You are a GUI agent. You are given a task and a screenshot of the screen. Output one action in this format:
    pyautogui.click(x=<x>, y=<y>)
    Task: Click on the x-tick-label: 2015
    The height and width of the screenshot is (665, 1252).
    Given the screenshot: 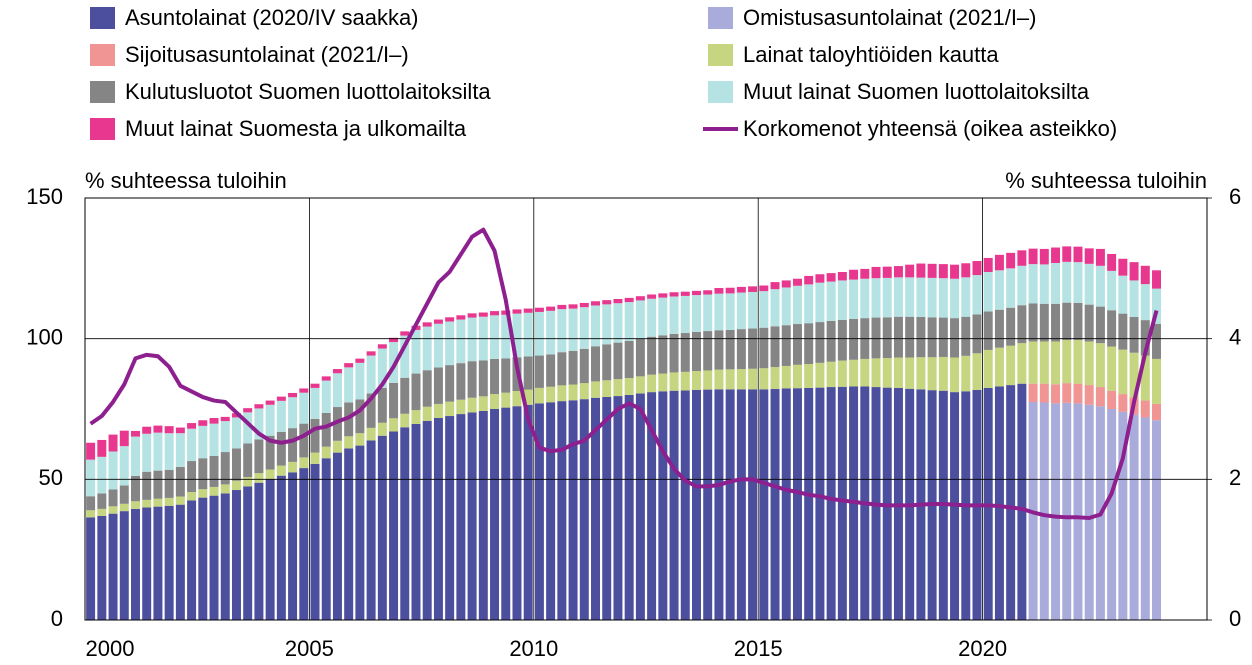 What is the action you would take?
    pyautogui.click(x=758, y=648)
    